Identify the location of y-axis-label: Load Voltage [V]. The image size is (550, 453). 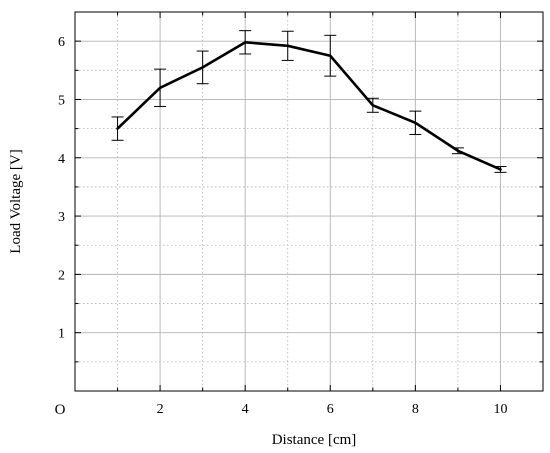
(16, 201).